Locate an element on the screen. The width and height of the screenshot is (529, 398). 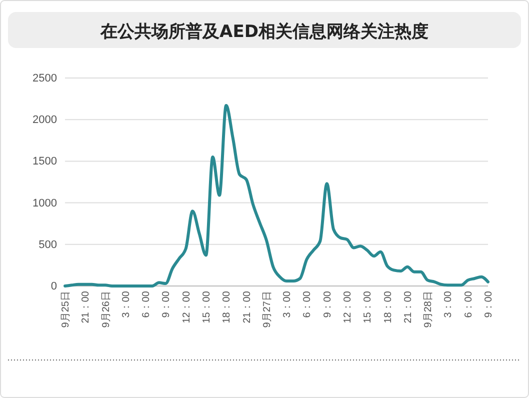
y-tick-label: 1000 is located at coordinates (44, 203).